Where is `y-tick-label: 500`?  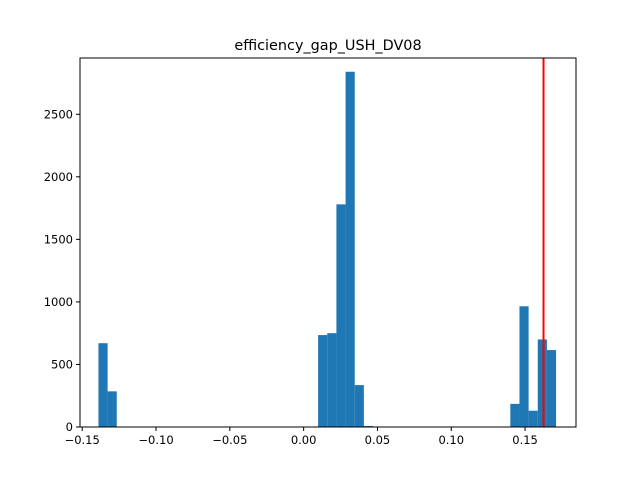
y-tick-label: 500 is located at coordinates (62, 364).